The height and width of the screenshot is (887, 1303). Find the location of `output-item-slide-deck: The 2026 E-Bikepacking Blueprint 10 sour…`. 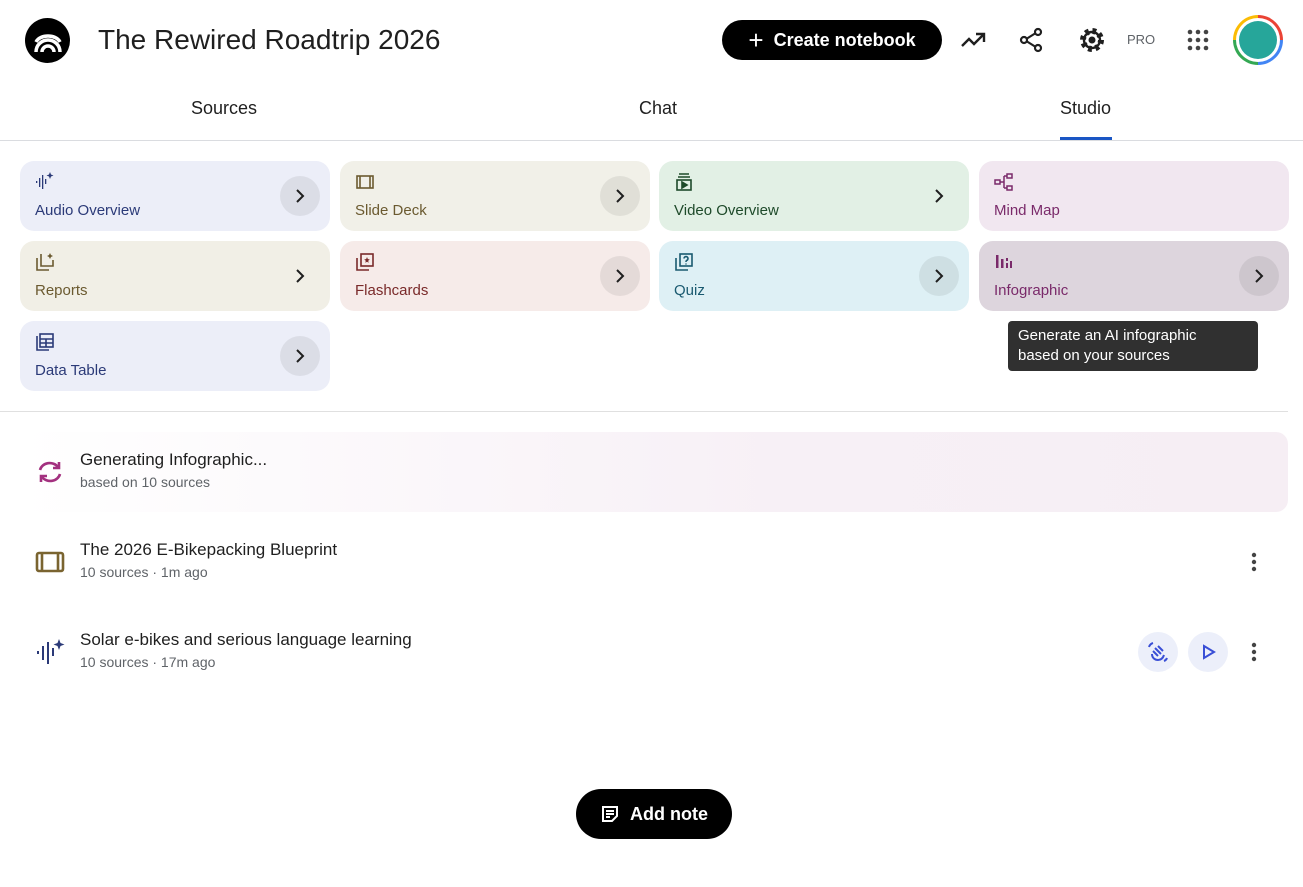

output-item-slide-deck: The 2026 E-Bikepacking Blueprint 10 sour… is located at coordinates (654, 562).